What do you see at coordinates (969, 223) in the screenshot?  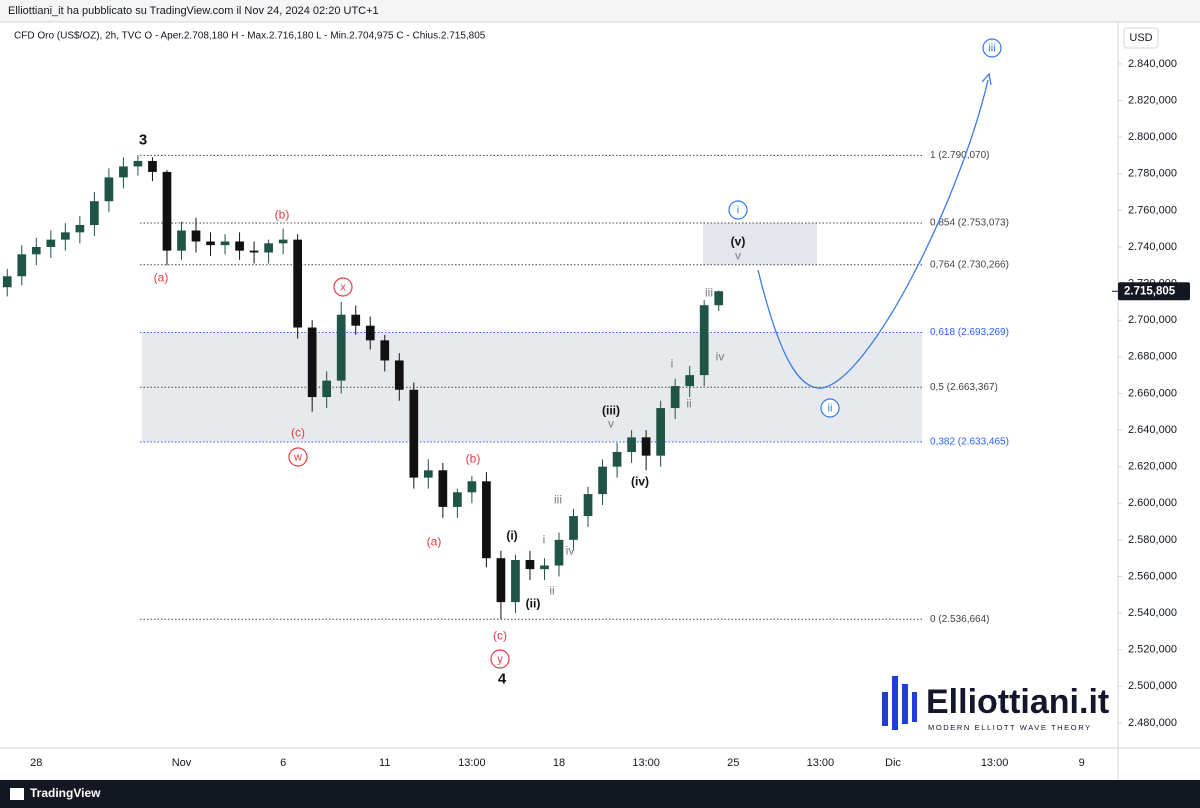 I see `fib-label: 0,854 (2.753,073)` at bounding box center [969, 223].